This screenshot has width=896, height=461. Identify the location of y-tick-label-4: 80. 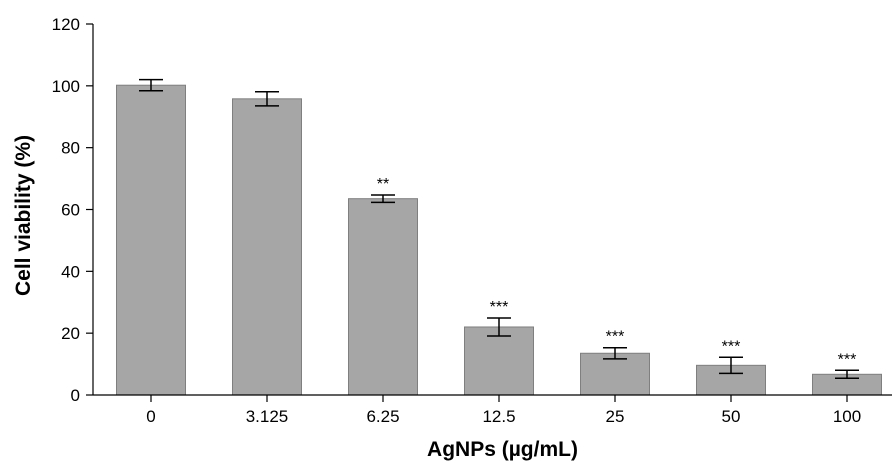
(70, 148).